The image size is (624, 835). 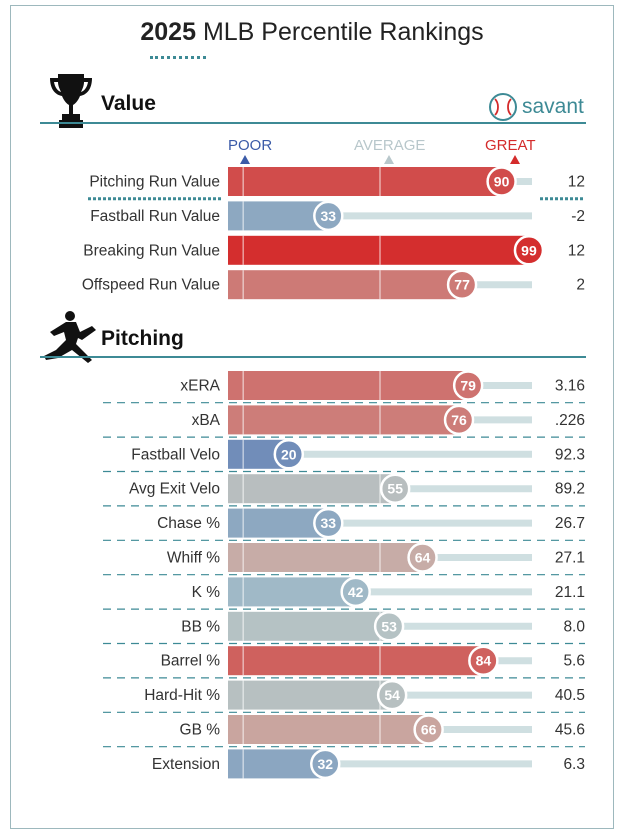 I want to click on percentile-label: 55, so click(x=395, y=489).